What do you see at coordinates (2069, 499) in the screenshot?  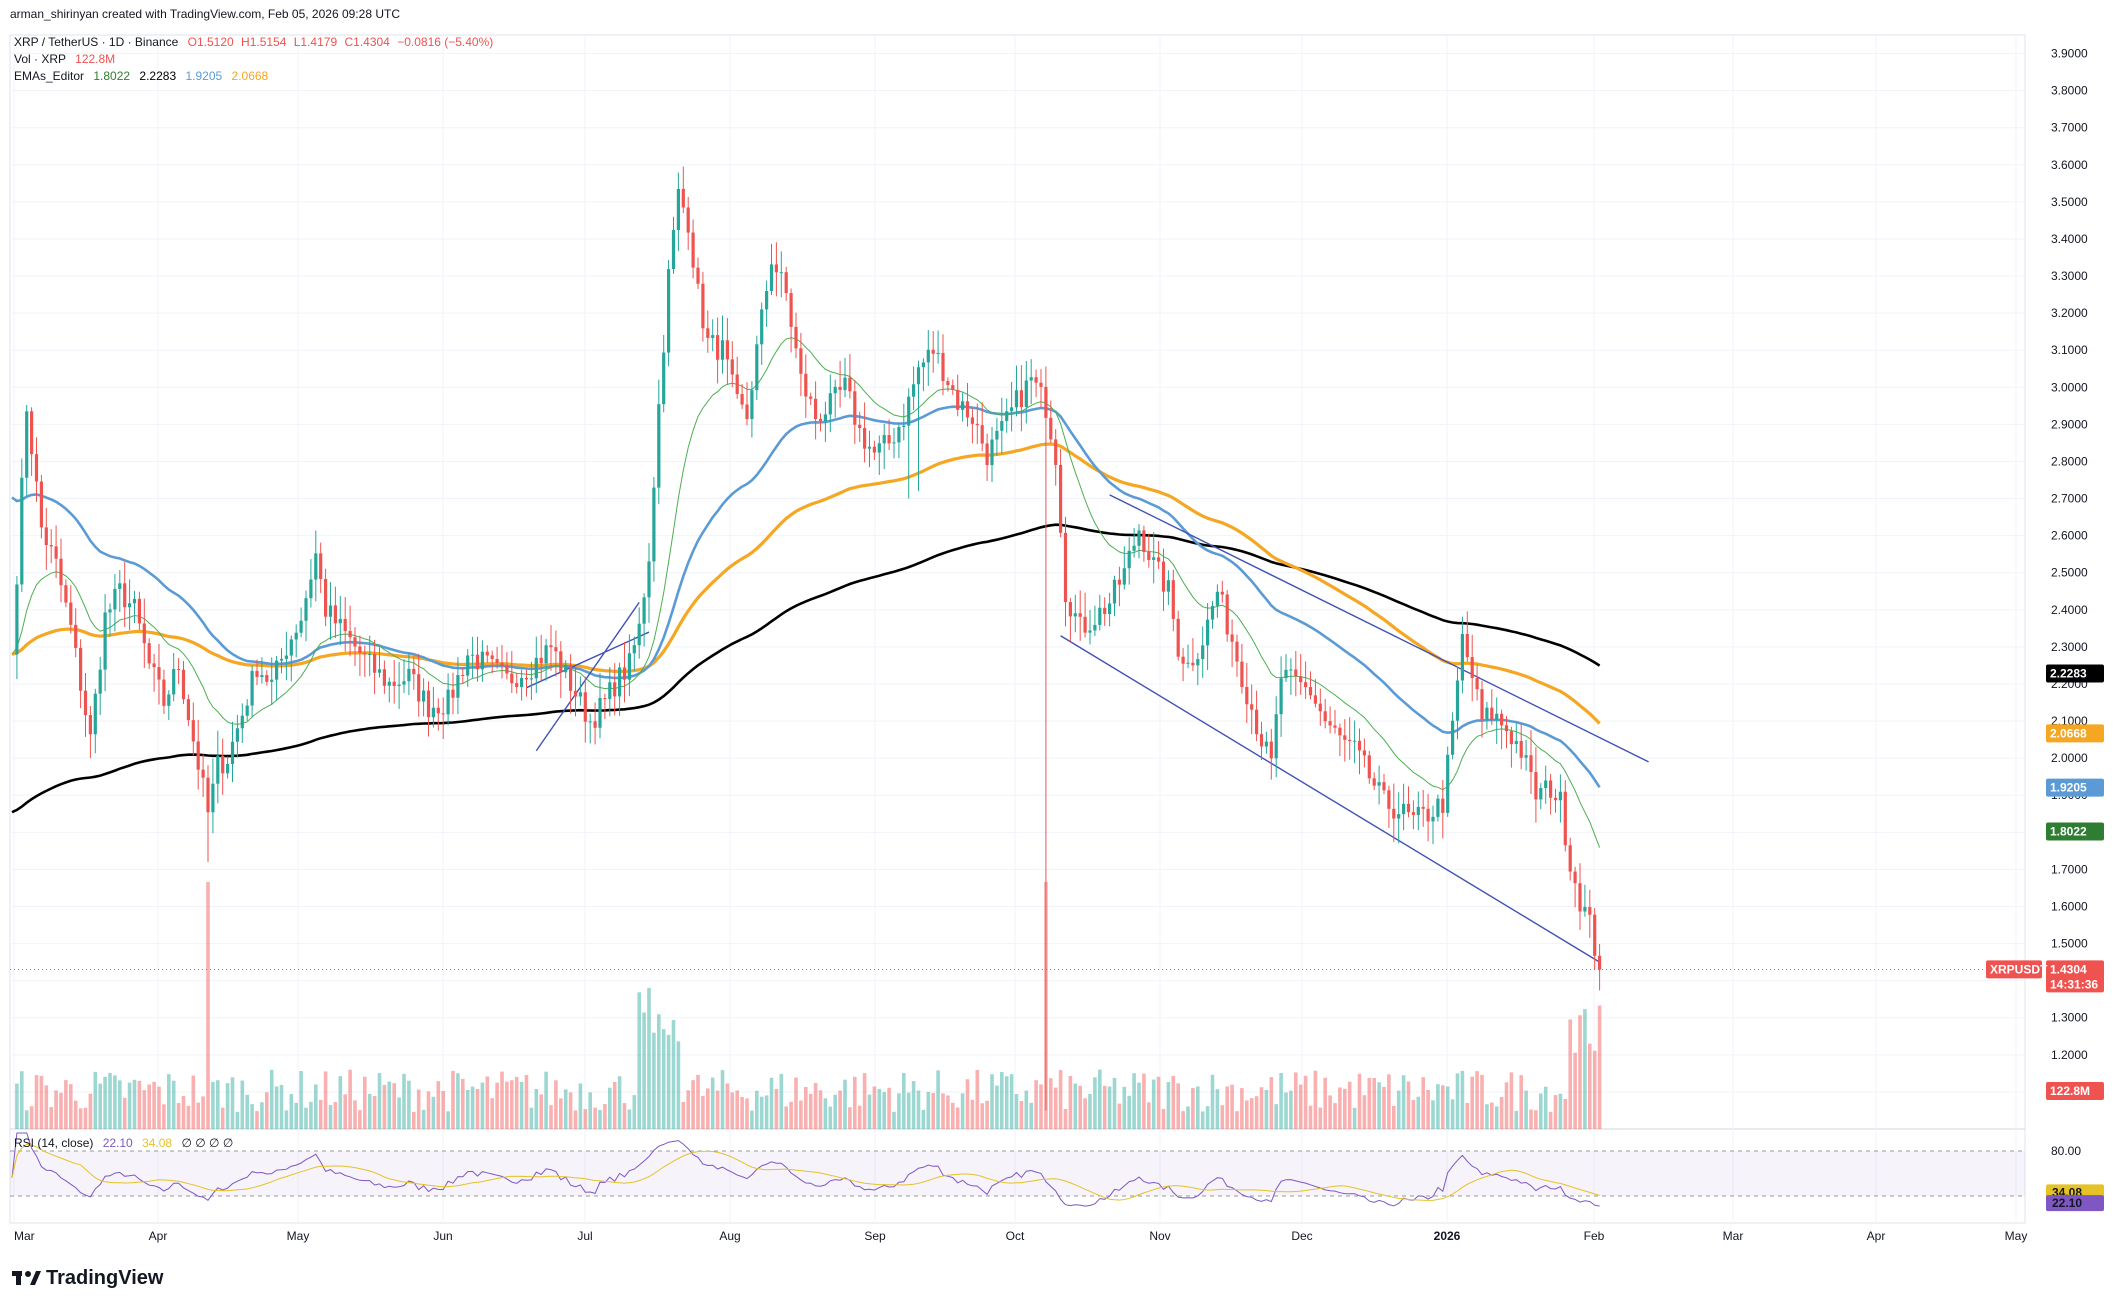 I see `price-tick-label: 2.7000` at bounding box center [2069, 499].